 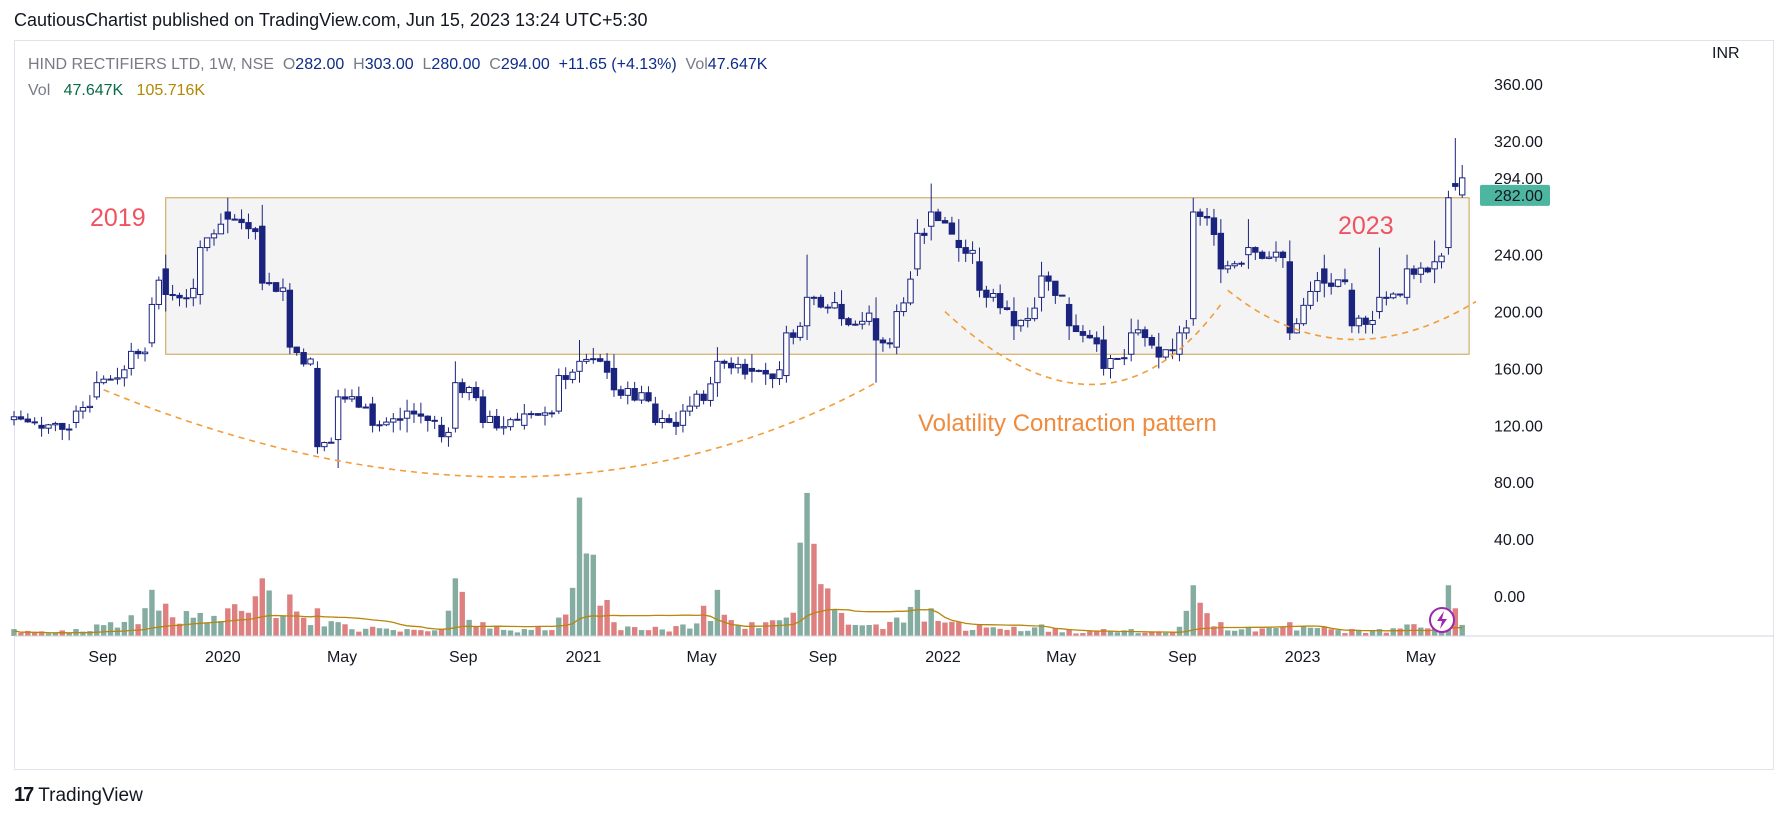 I want to click on volume-row: Vol 47.647K 105.716K, so click(x=397, y=91).